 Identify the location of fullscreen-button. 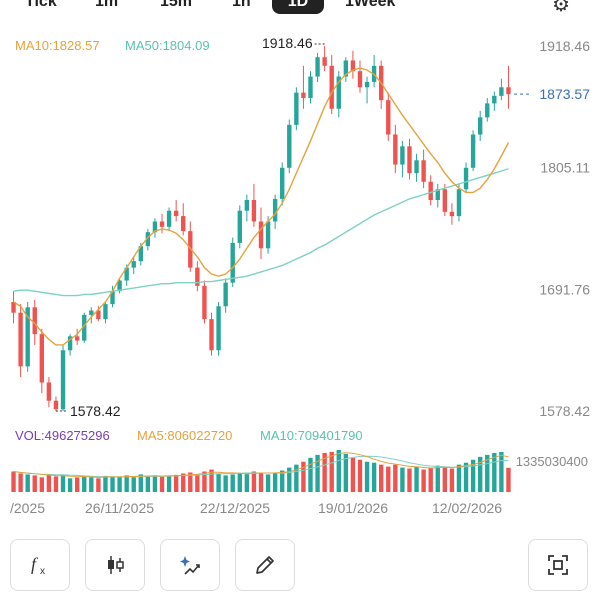
(558, 565).